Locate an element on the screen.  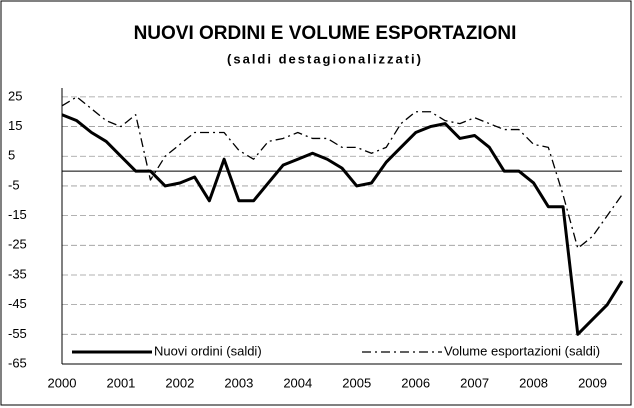
y-tick-label: -35 is located at coordinates (17, 273).